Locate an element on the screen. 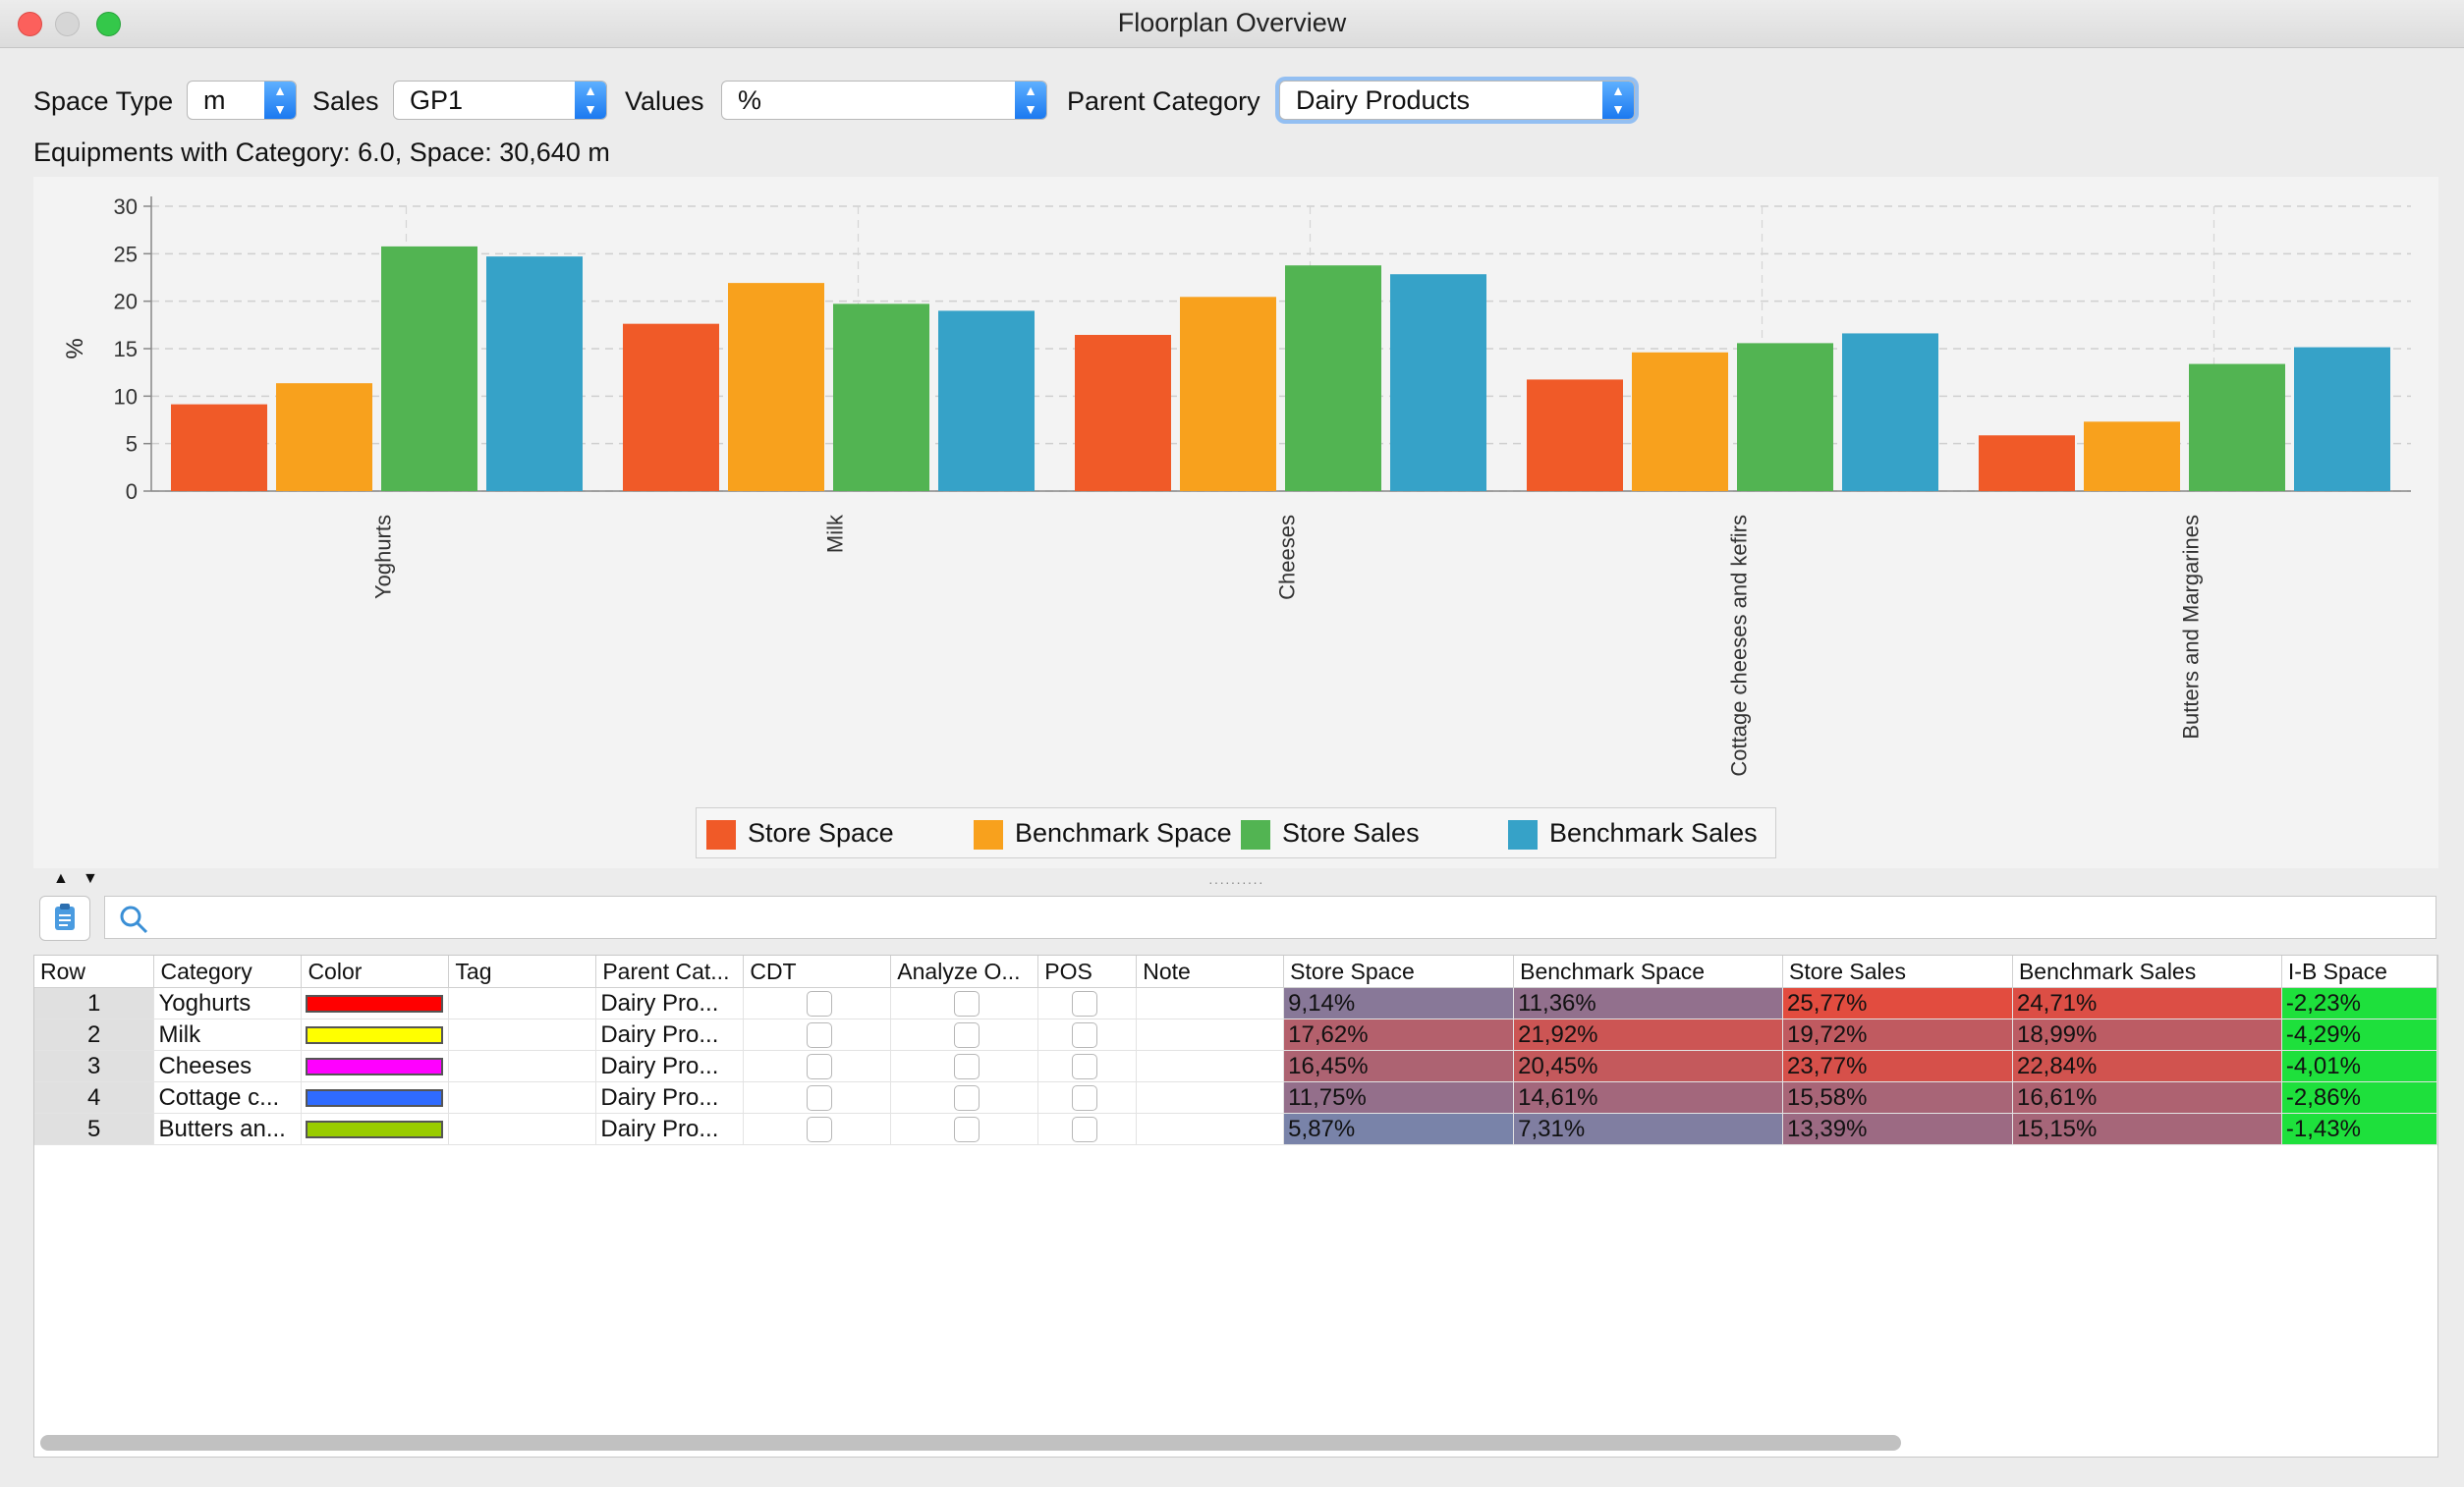 This screenshot has width=2464, height=1487. col-header: Store Sales is located at coordinates (1897, 972).